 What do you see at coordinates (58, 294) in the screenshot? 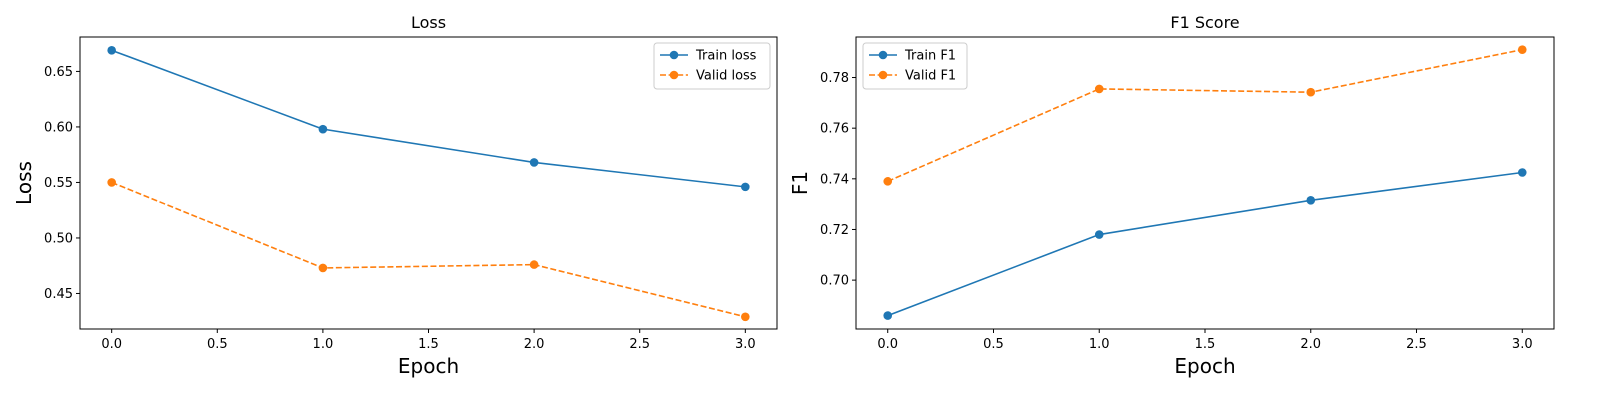
I see `y-tick-label: 0.45` at bounding box center [58, 294].